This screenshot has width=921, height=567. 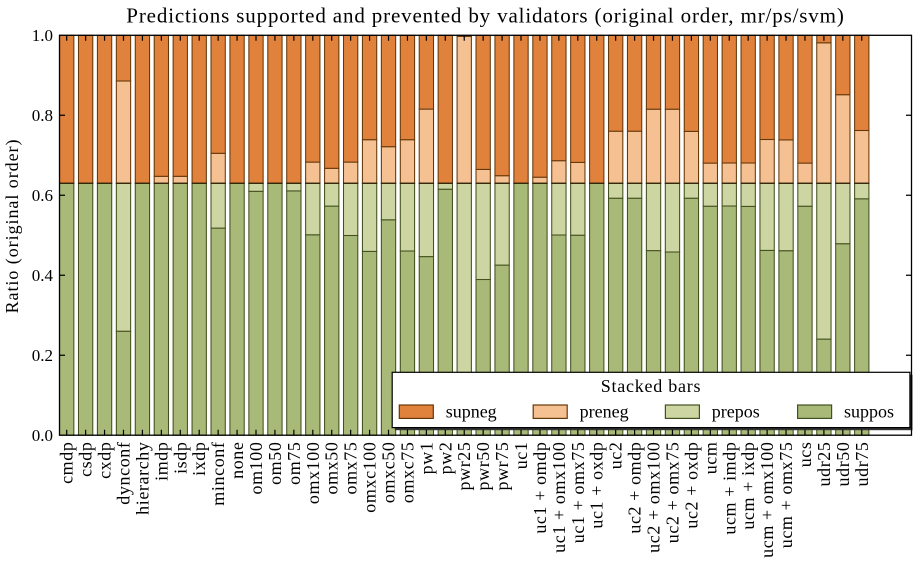 I want to click on svg-text: pwr25, so click(x=464, y=465).